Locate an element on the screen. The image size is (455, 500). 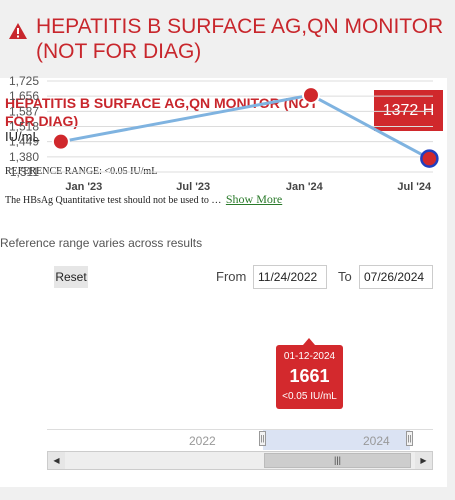
y-tick-label: 1,311 is located at coordinates (24, 172).